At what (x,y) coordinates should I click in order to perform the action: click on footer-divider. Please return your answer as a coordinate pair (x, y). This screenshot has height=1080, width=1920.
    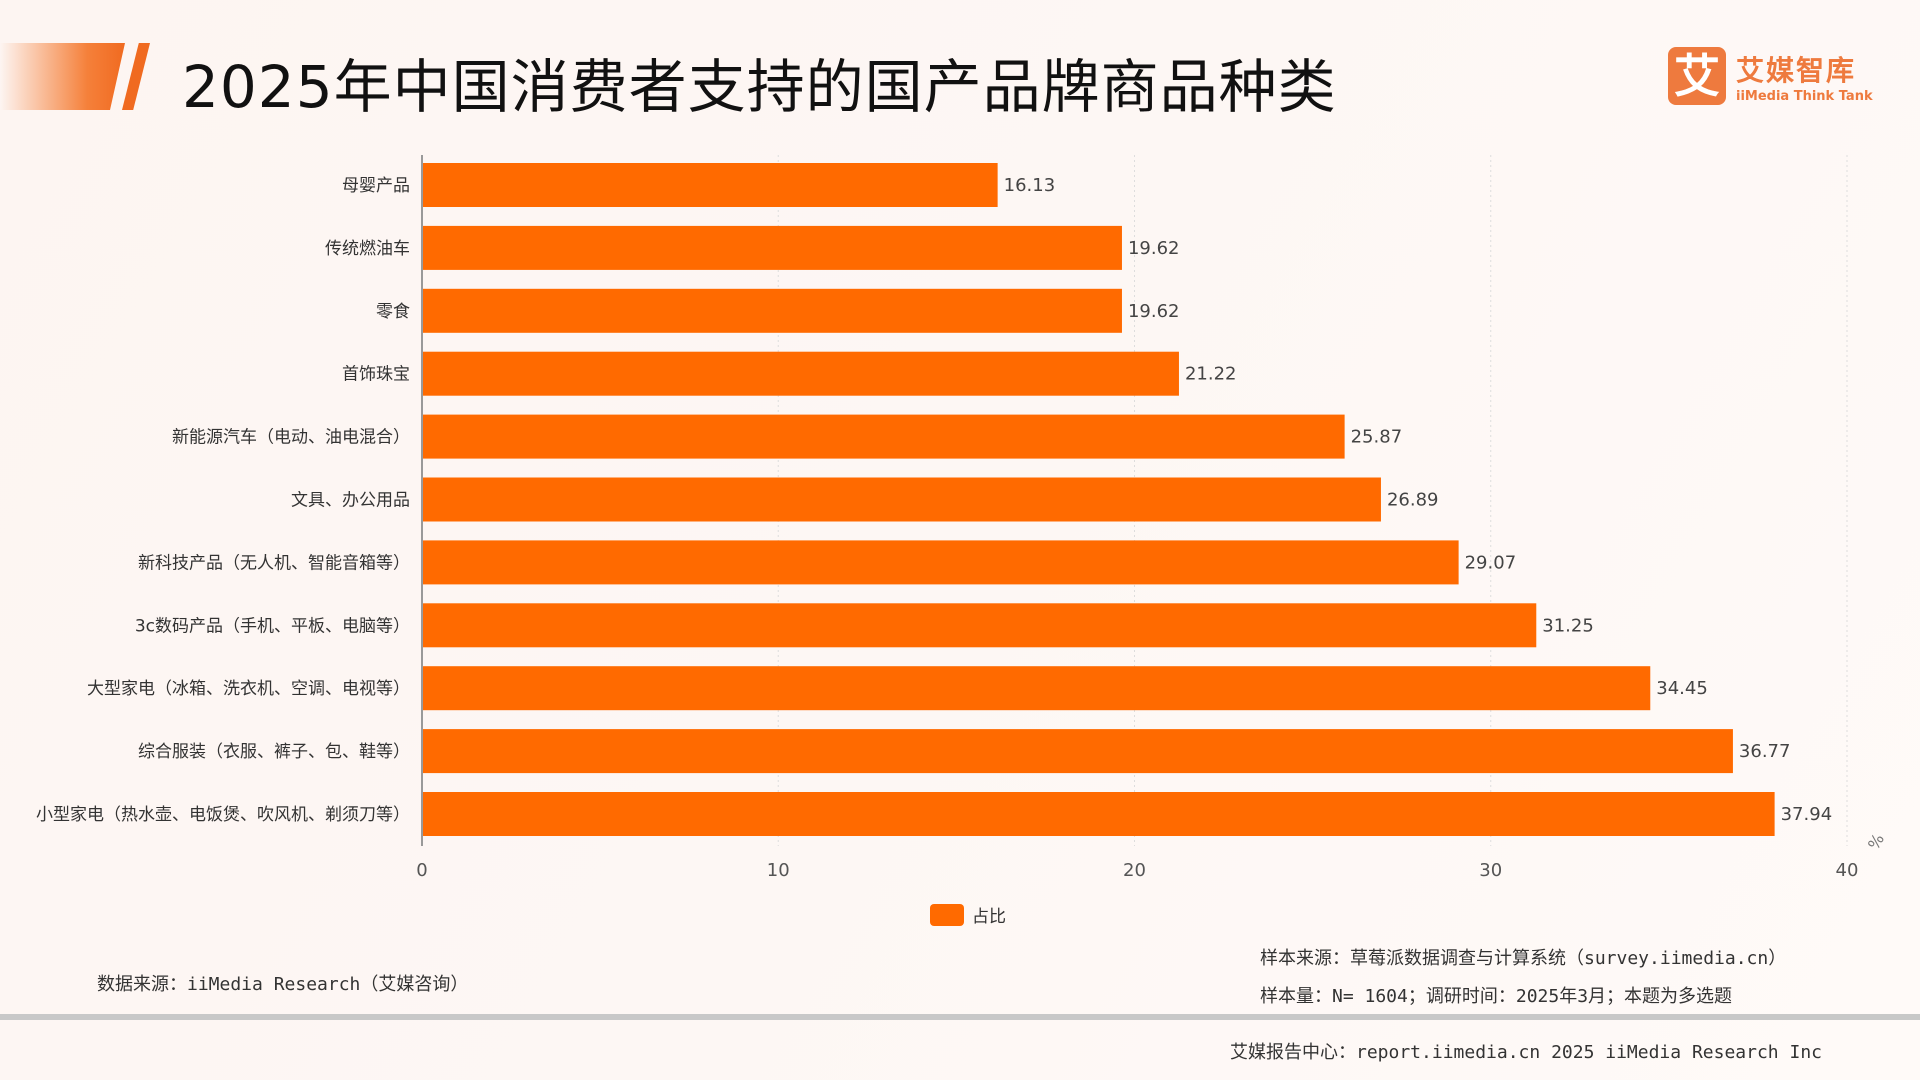
    Looking at the image, I should click on (960, 1017).